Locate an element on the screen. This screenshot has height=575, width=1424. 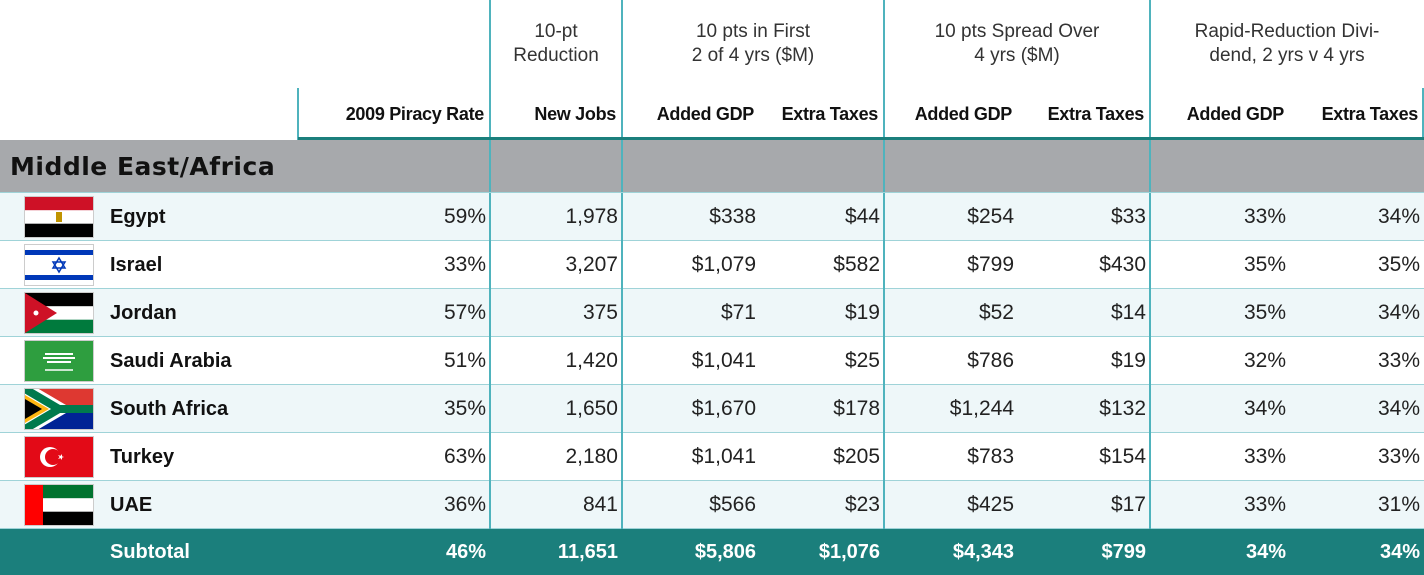
cell: $1,041 is located at coordinates (723, 456).